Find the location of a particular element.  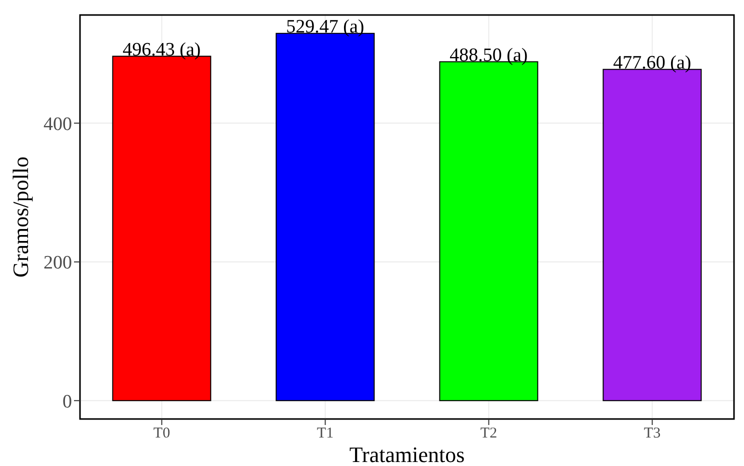

y-axis-title: Gramos/pollo is located at coordinates (20, 217).